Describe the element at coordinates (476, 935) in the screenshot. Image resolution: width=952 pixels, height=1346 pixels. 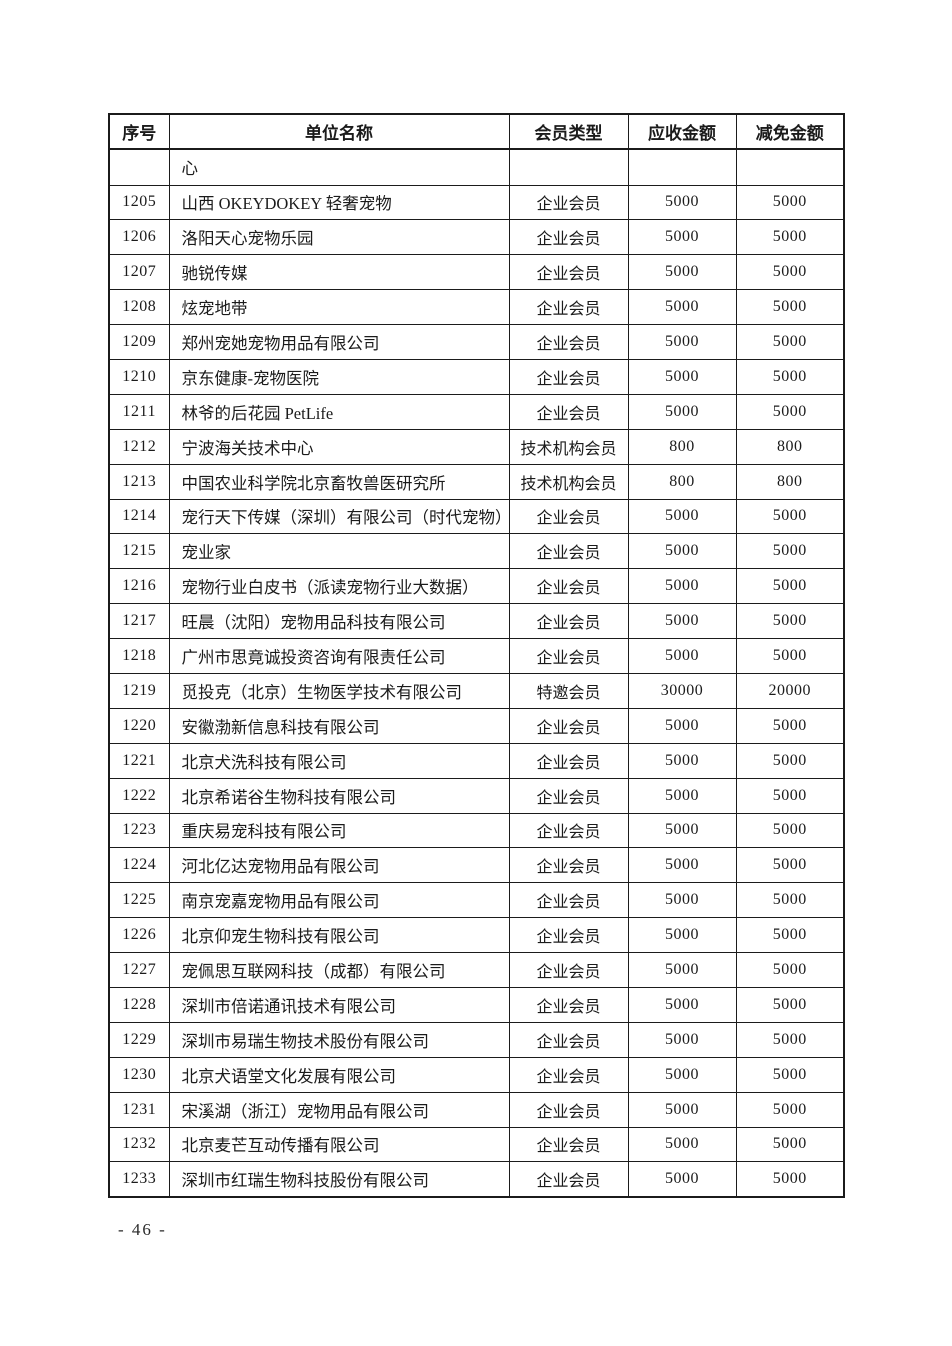
I see `table-row: 1226 北京仰宠生物科技有限公司 企业会员 5000 5000` at that location.